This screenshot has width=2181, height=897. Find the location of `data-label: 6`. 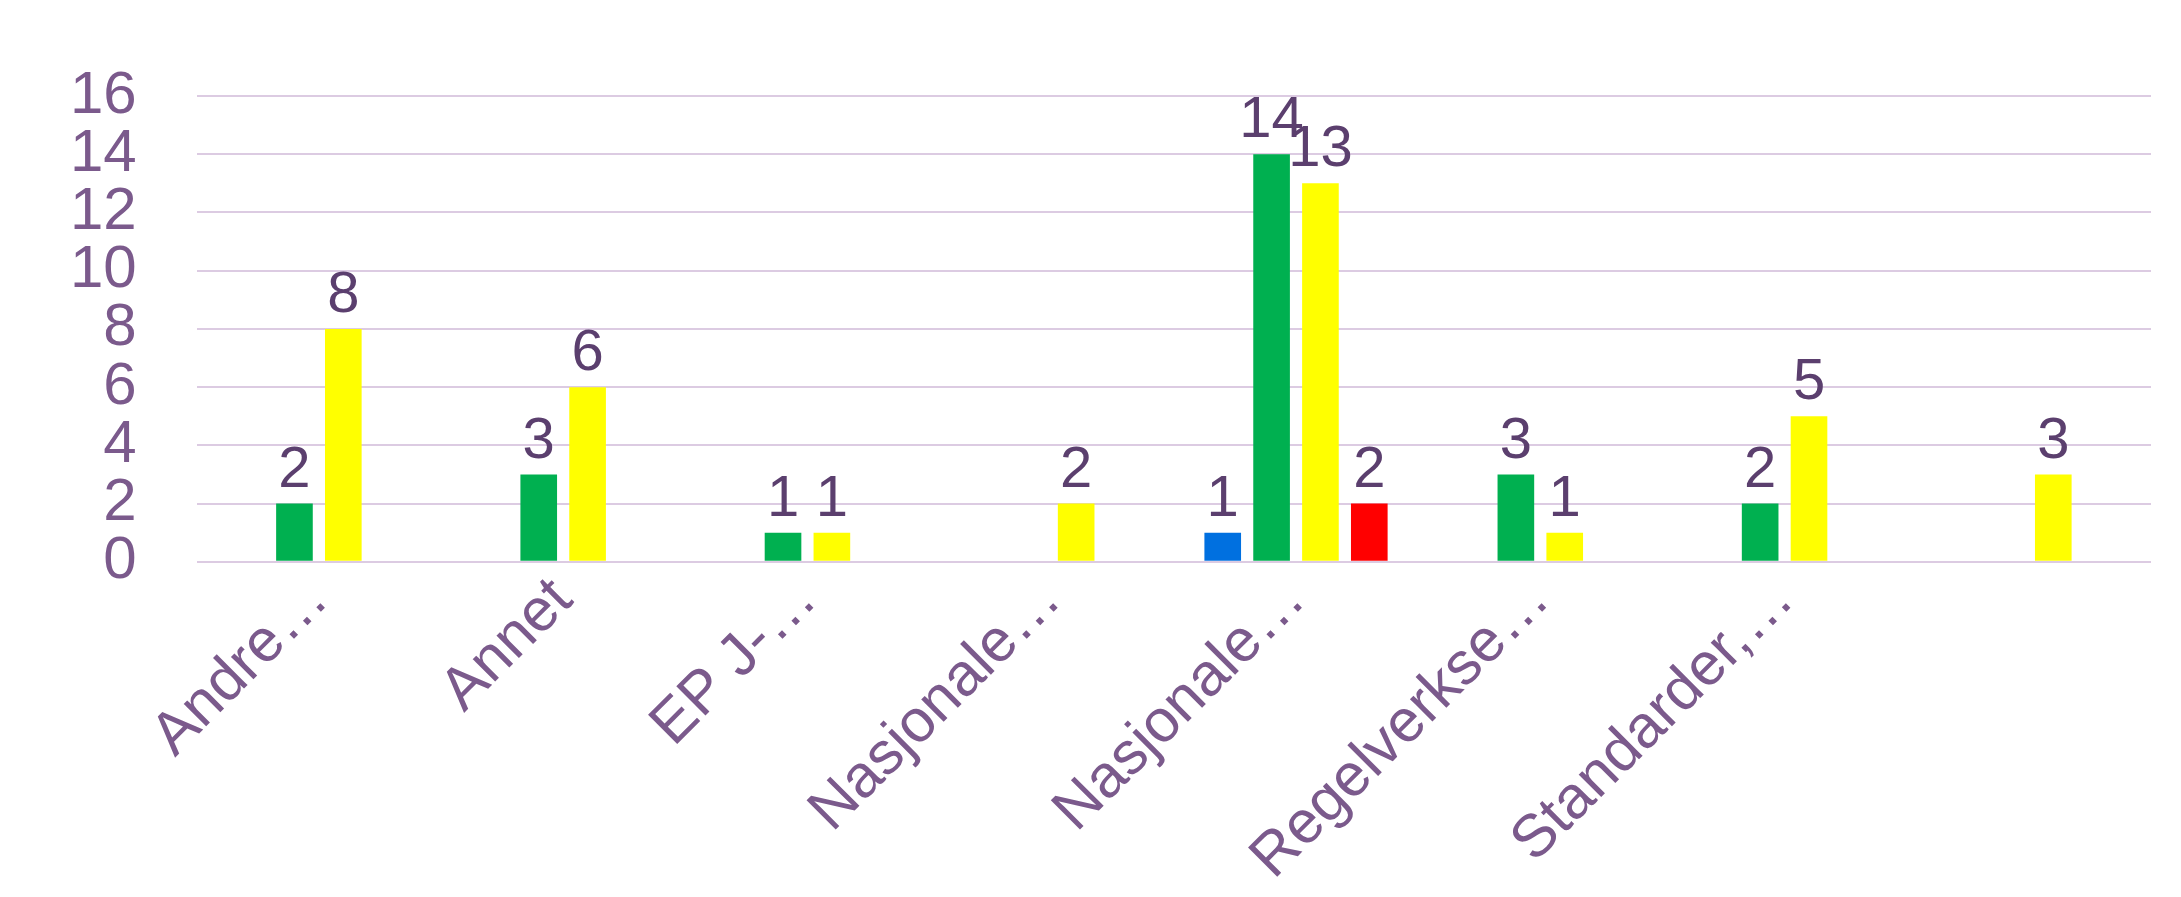

data-label: 6 is located at coordinates (587, 350).